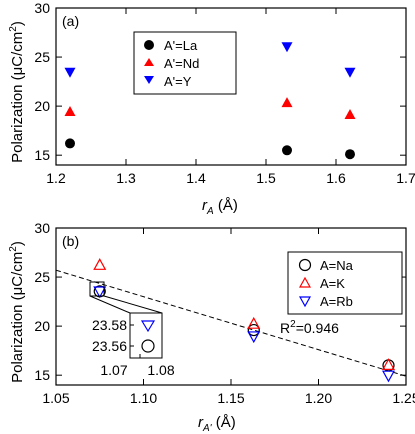 The width and height of the screenshot is (415, 434). I want to click on zoom-connector-left, so click(110, 304).